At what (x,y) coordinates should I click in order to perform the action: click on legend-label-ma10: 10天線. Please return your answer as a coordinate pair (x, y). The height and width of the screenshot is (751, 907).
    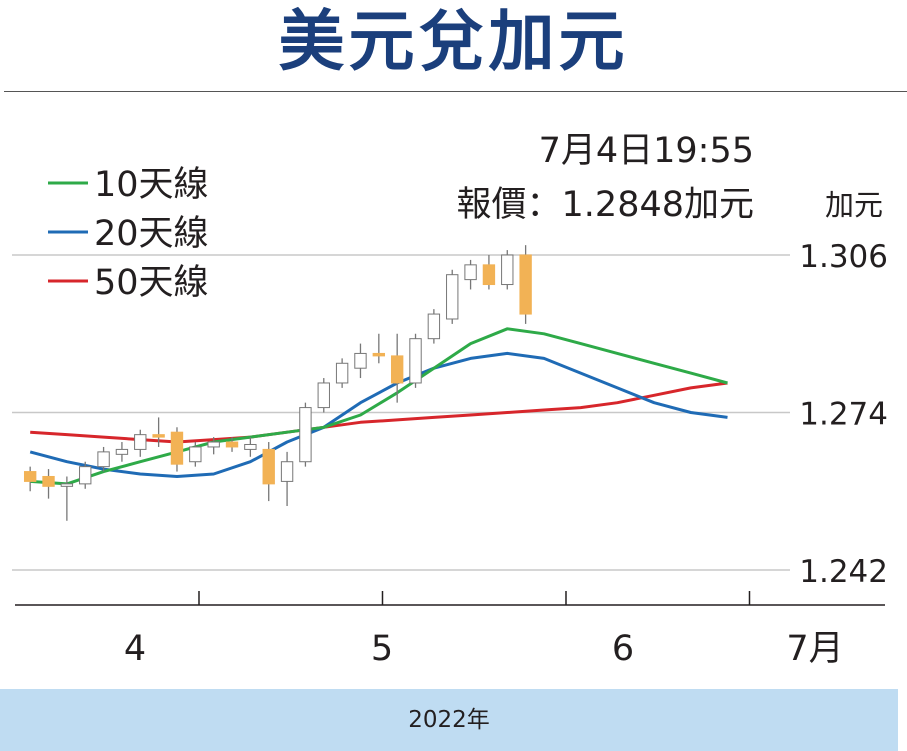
    Looking at the image, I should click on (151, 185).